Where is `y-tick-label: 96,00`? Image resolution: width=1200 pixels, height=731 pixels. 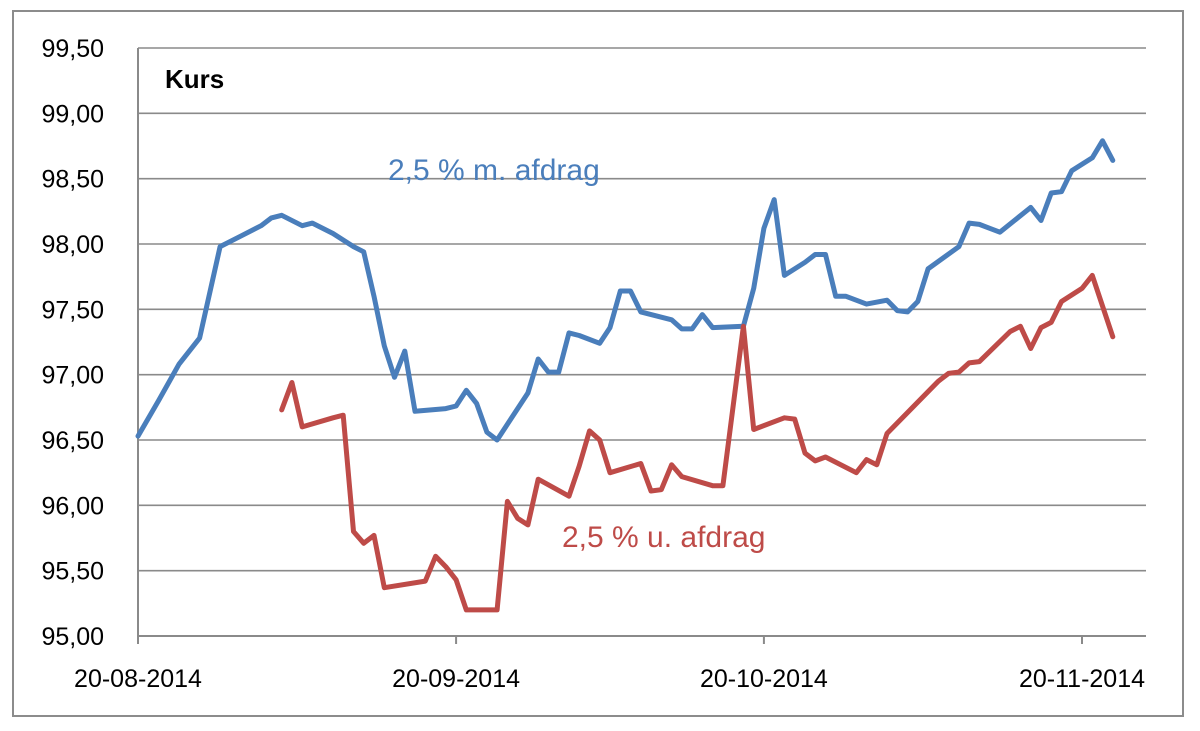 y-tick-label: 96,00 is located at coordinates (72, 506).